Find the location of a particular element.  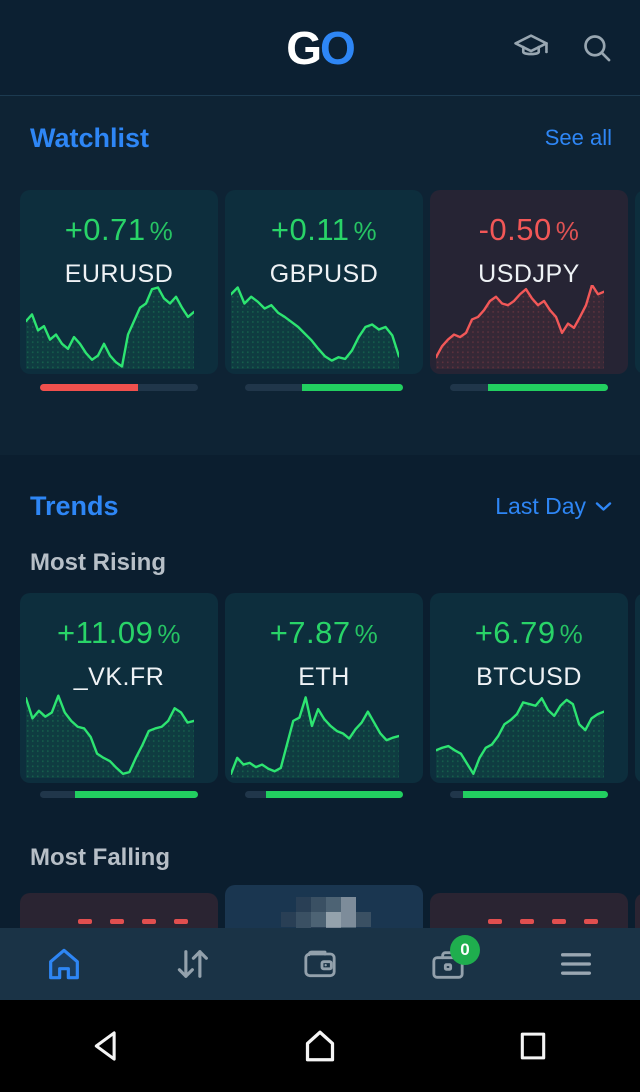

instrument-symbol: USDJPY is located at coordinates (529, 274).